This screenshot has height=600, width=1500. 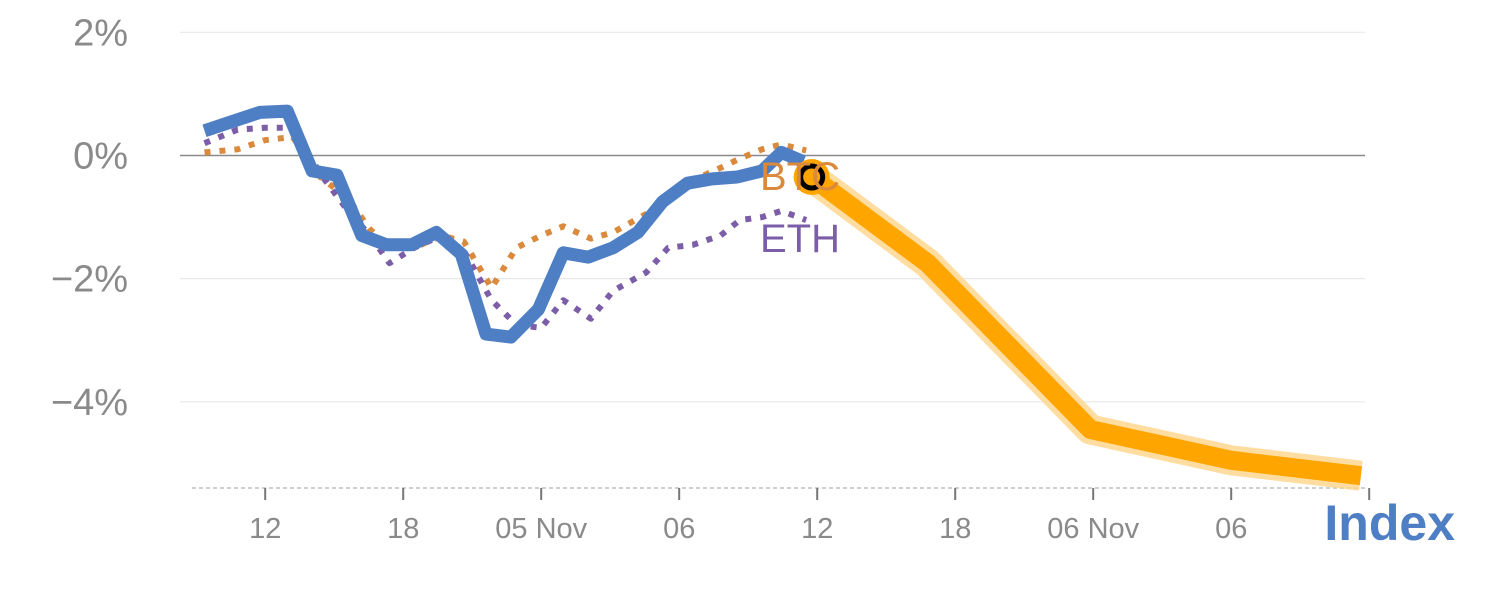 What do you see at coordinates (89, 280) in the screenshot?
I see `y-tick-label: −2%` at bounding box center [89, 280].